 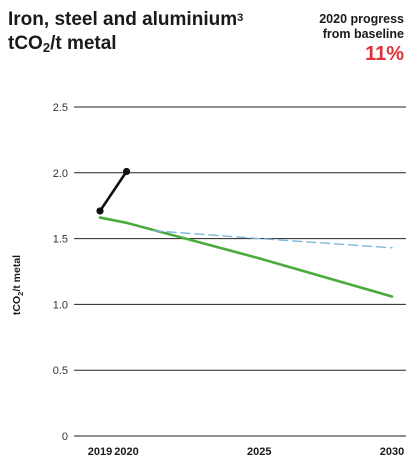 What do you see at coordinates (259, 452) in the screenshot?
I see `x-tick-label: 2025` at bounding box center [259, 452].